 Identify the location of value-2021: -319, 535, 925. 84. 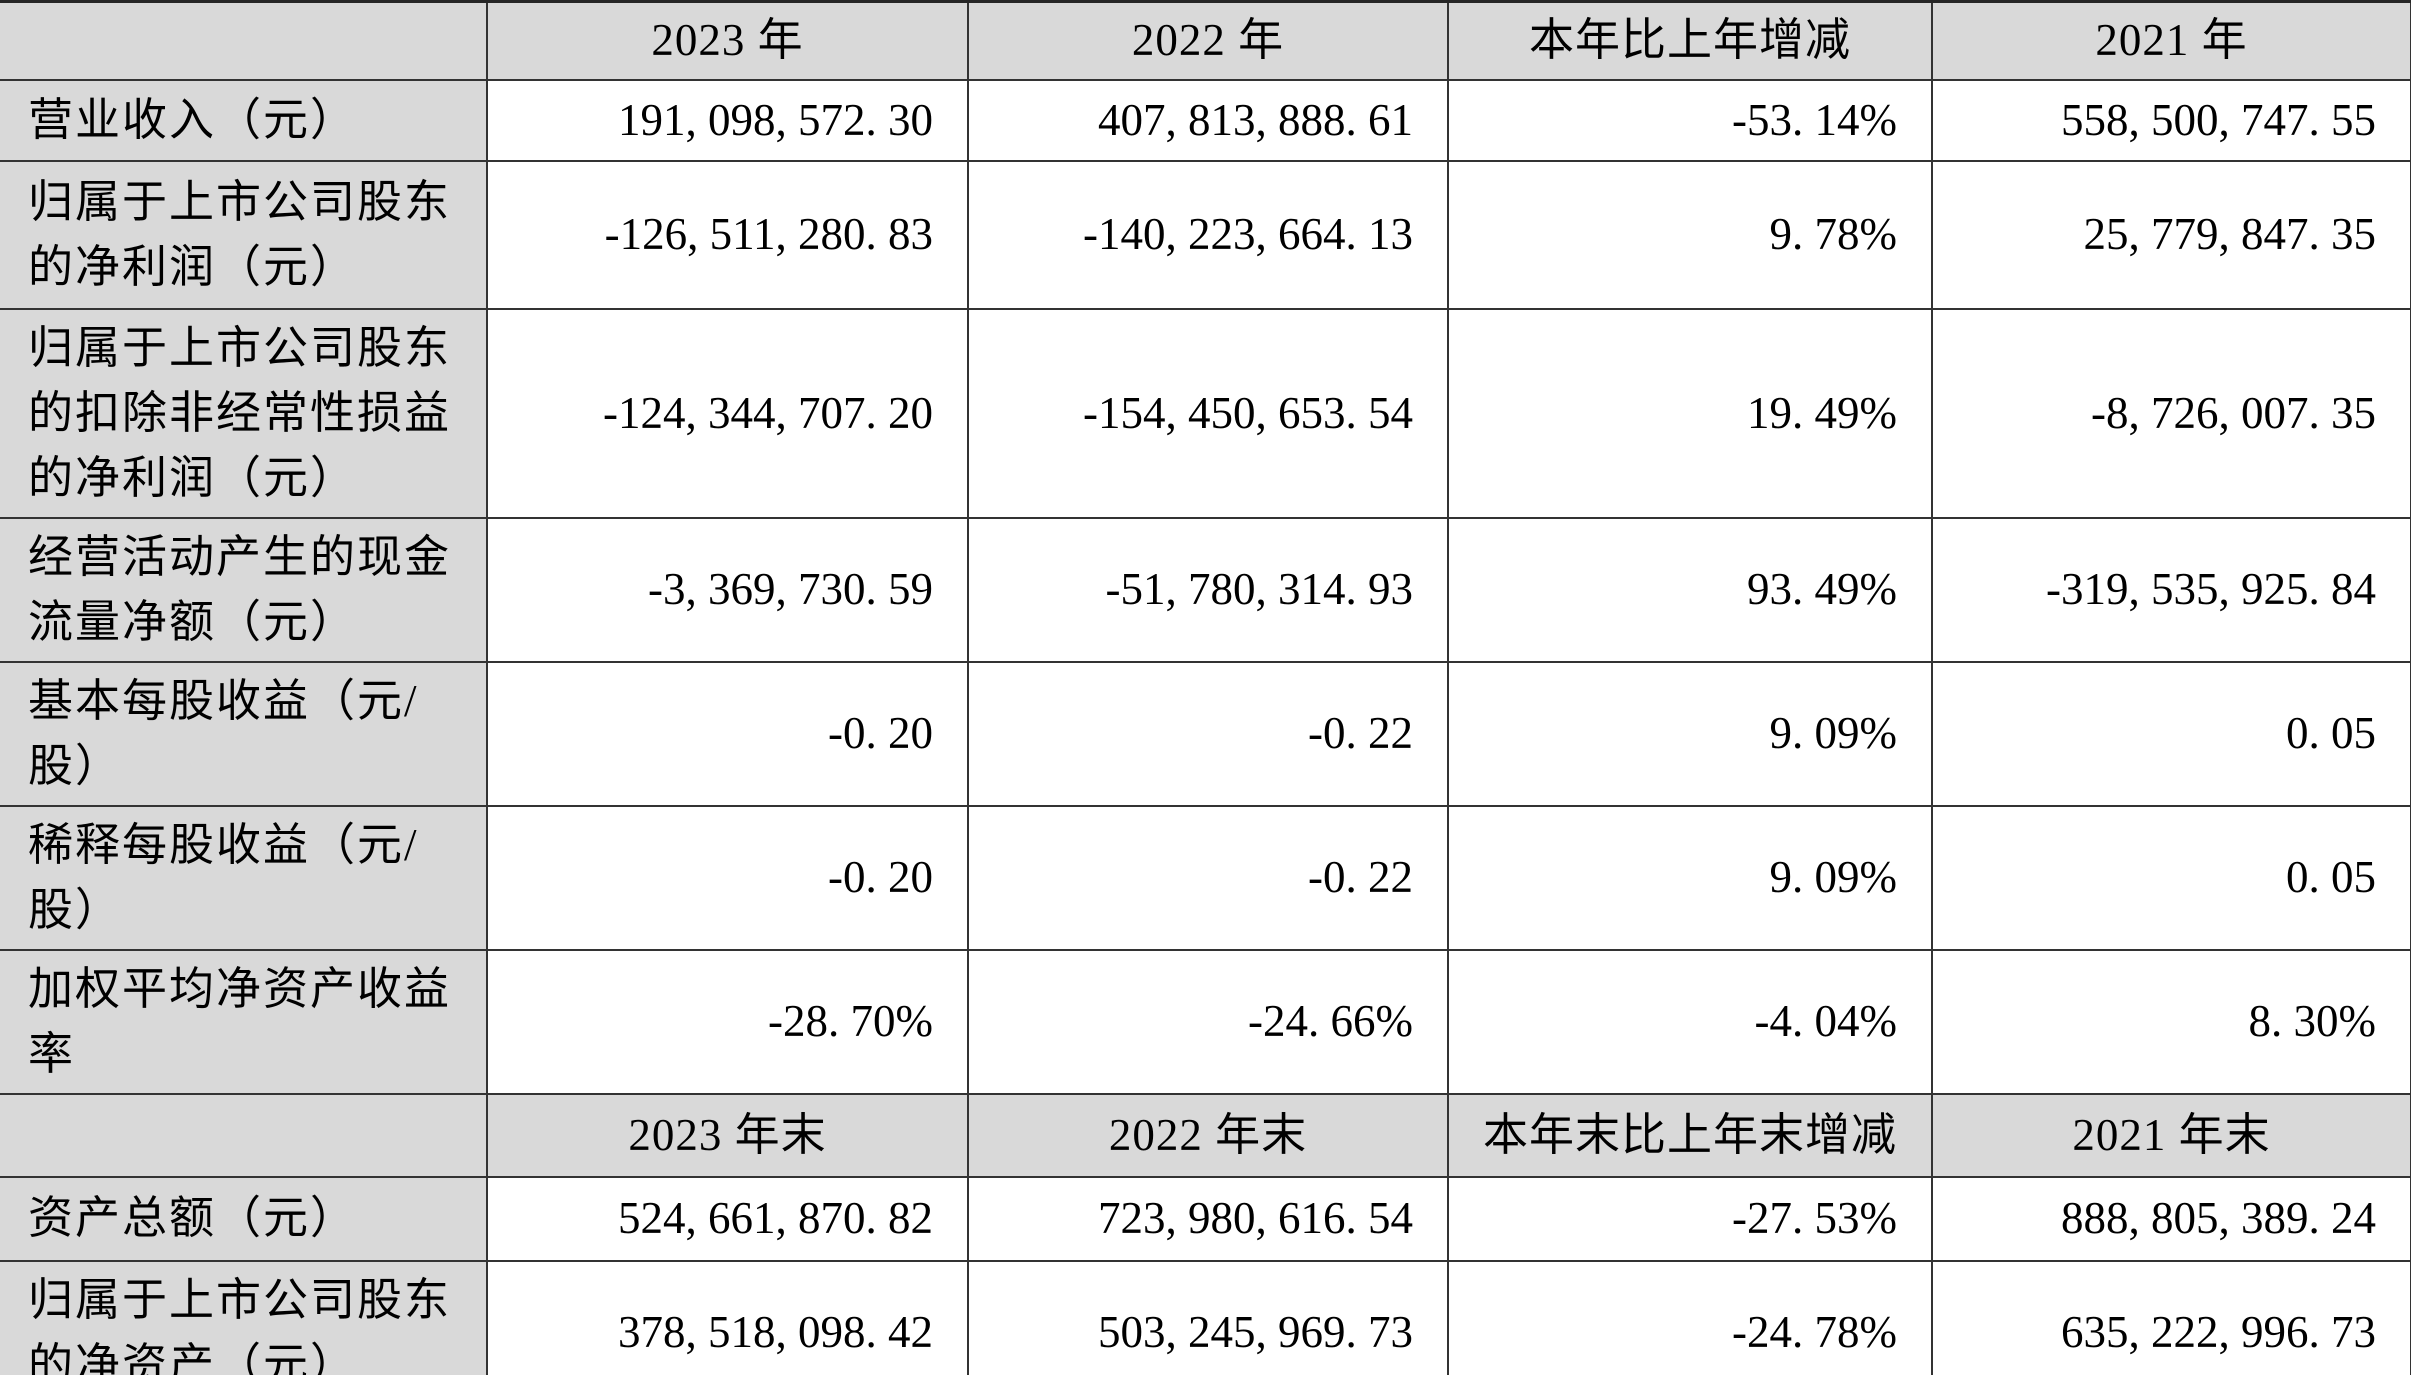
(2171, 589).